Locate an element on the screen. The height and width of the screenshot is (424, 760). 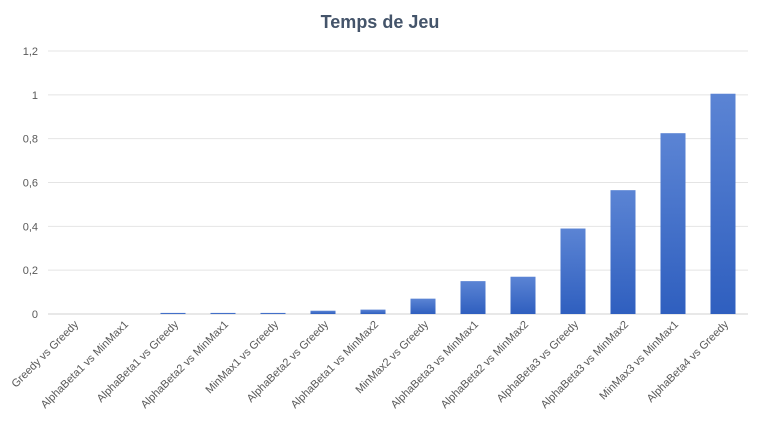
y-tick-label: 0,4 is located at coordinates (30, 227).